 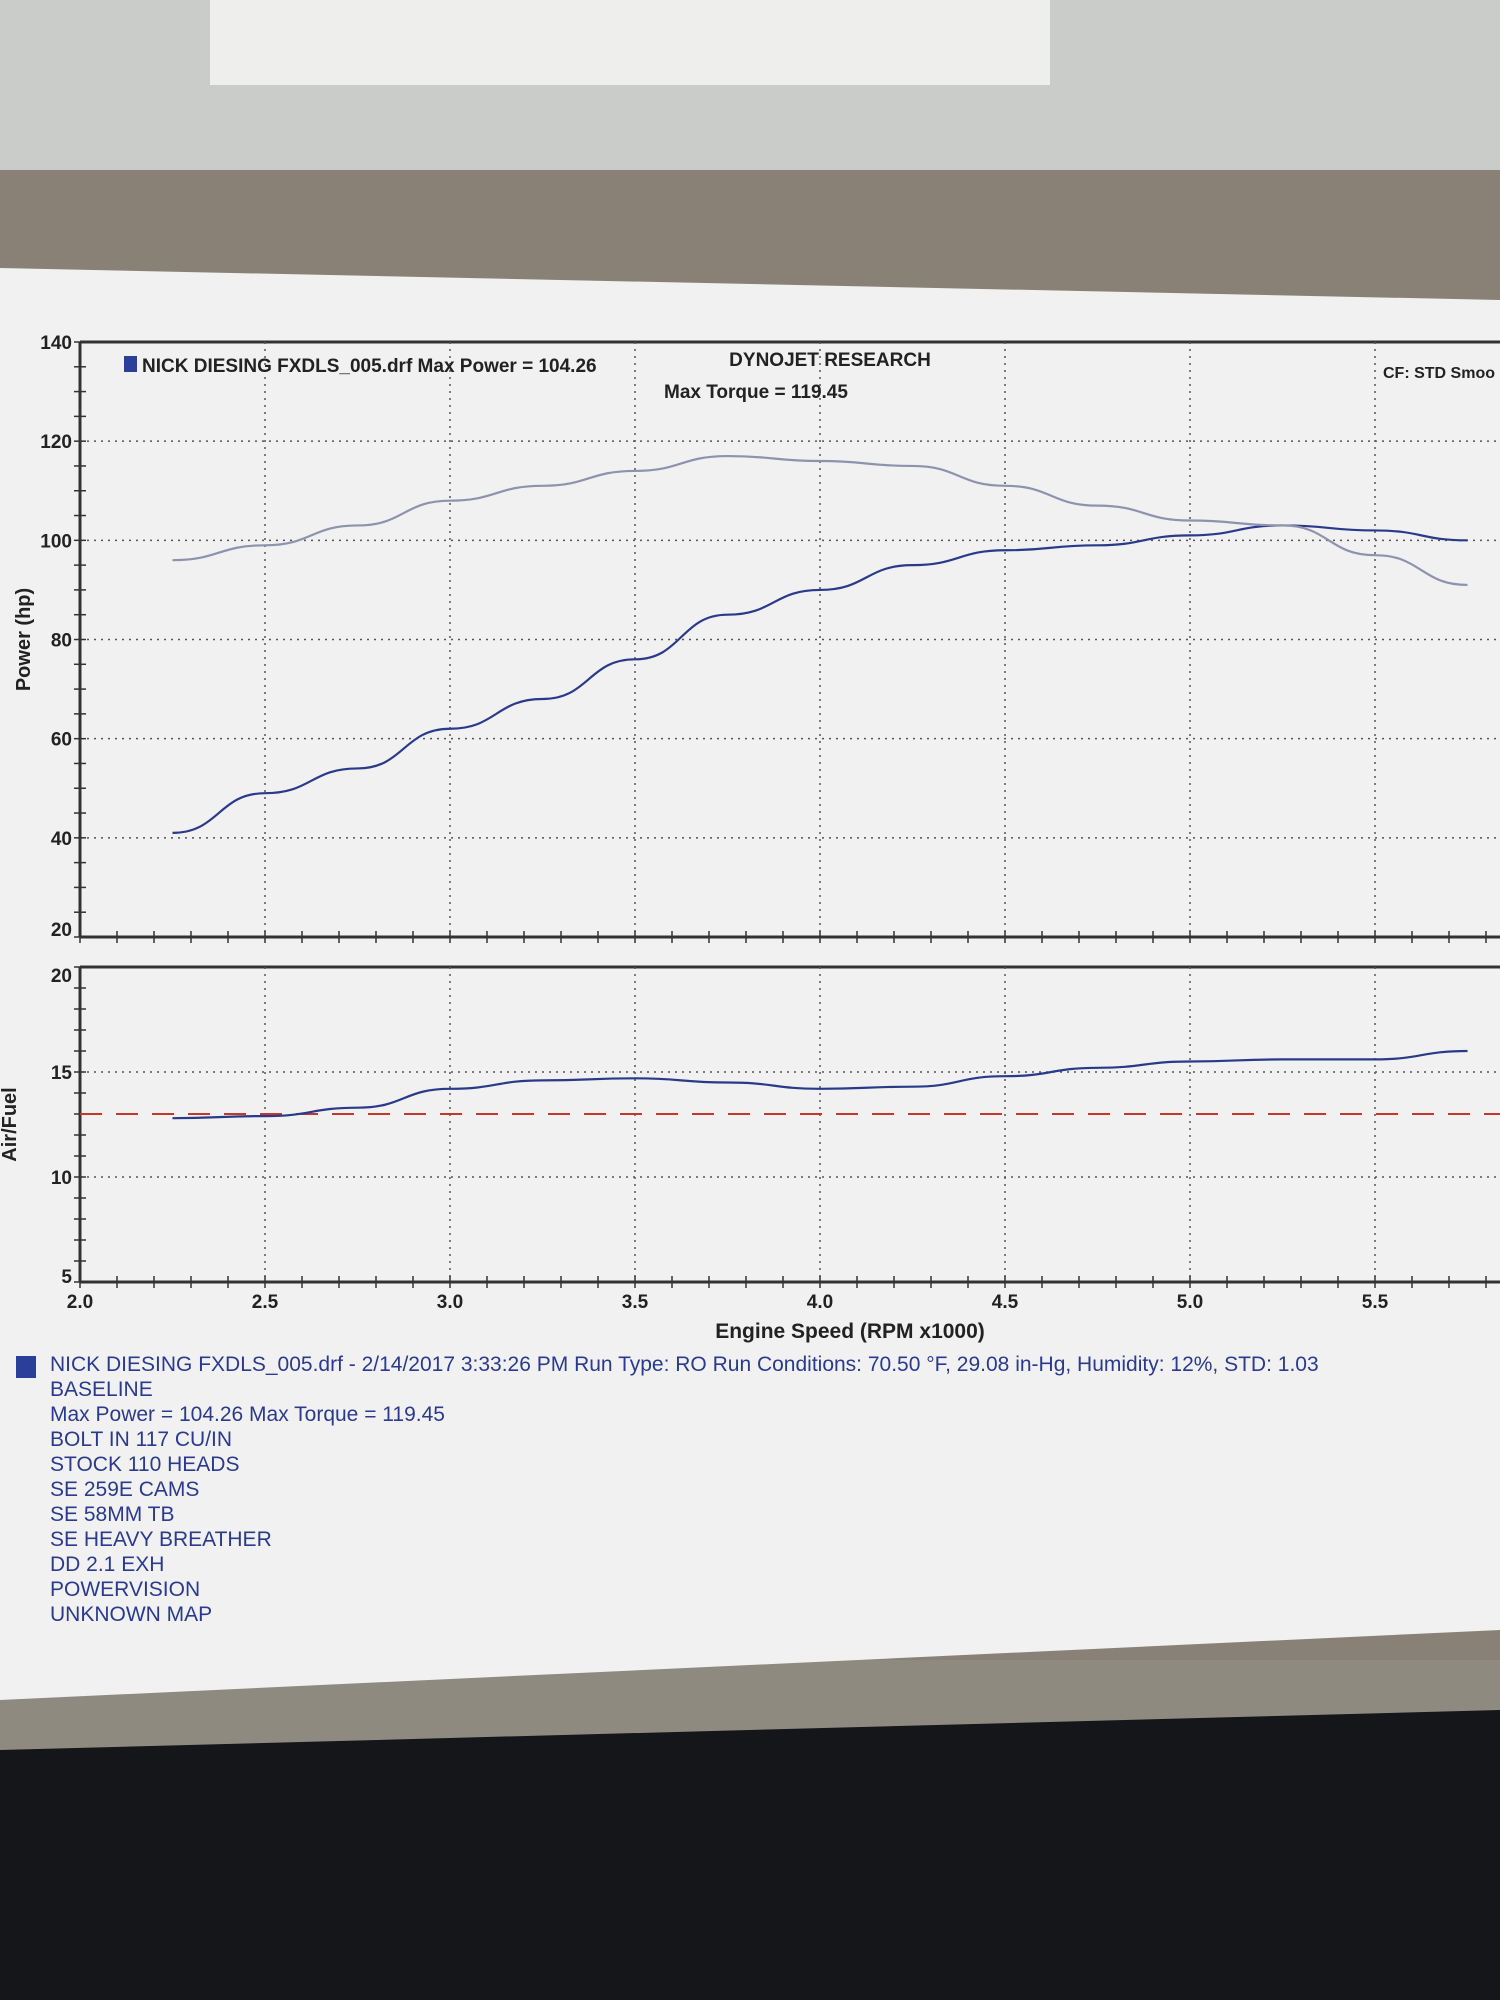 What do you see at coordinates (24, 639) in the screenshot?
I see `y-axis-label: Power (hp)` at bounding box center [24, 639].